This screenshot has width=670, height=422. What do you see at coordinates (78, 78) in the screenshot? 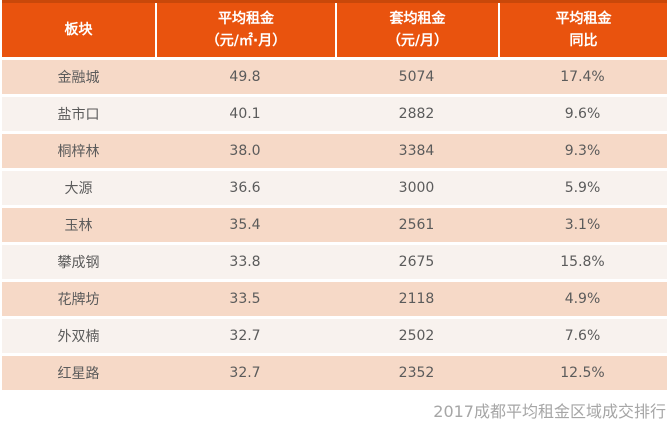
I see `cell-district: 金融城` at bounding box center [78, 78].